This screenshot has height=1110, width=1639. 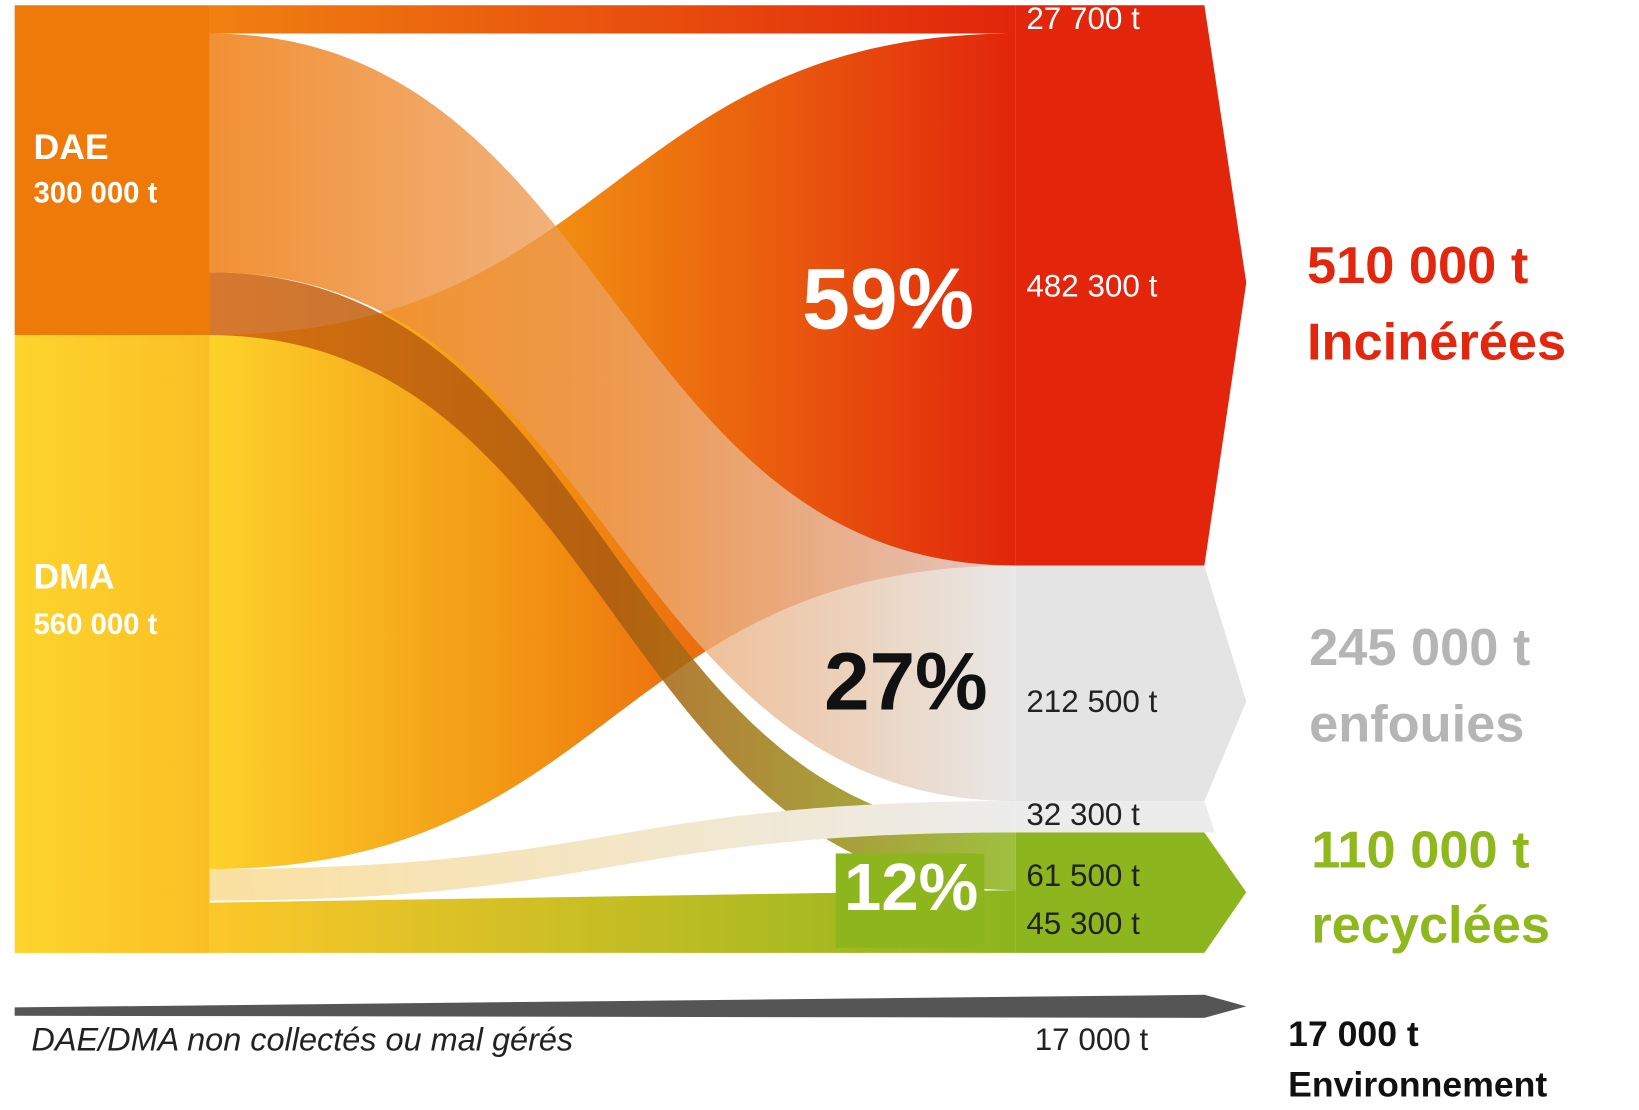 I want to click on source-amount: 300 000 t, so click(x=96, y=193).